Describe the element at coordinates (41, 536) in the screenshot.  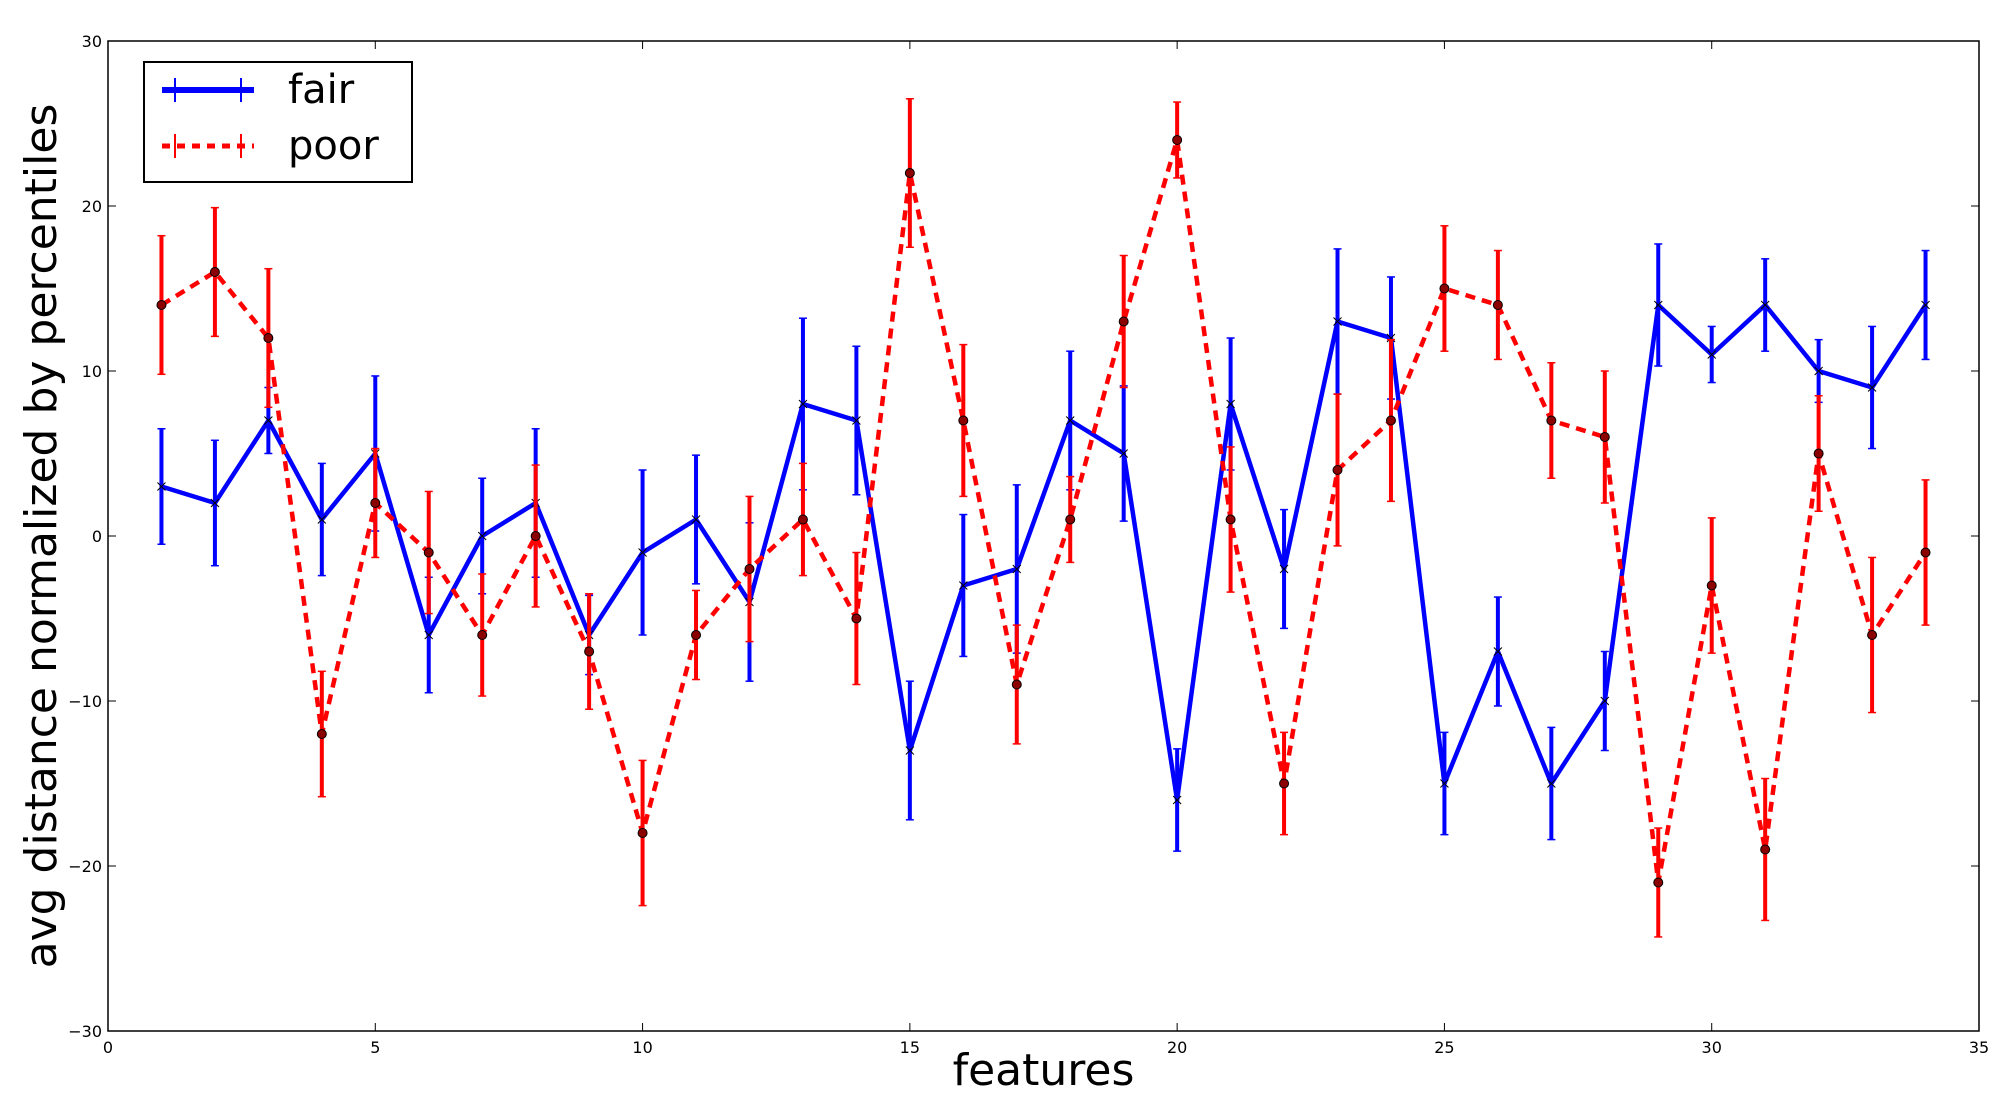
I see `y-axis-title: avg distance normalized by percentiles` at that location.